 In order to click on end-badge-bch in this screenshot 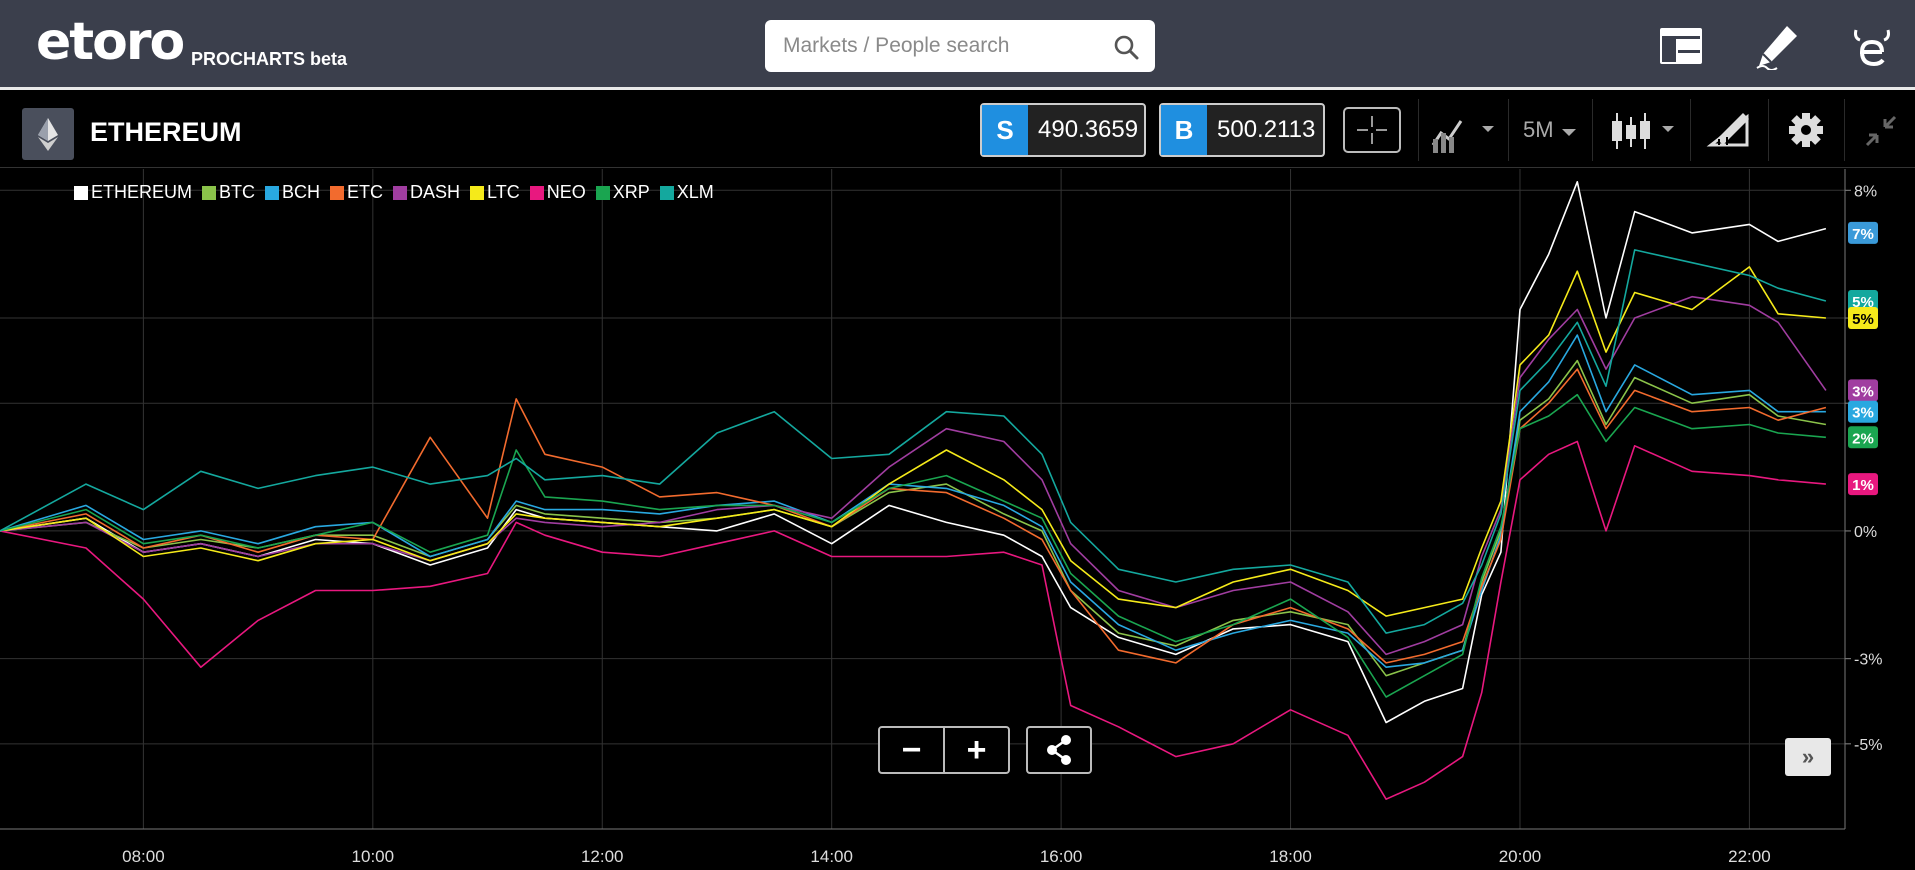, I will do `click(1863, 411)`.